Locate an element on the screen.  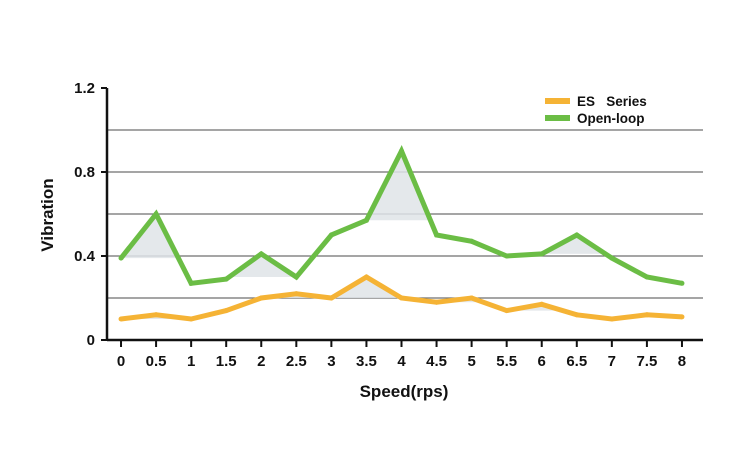
x-tick-label: 5 is located at coordinates (471, 361).